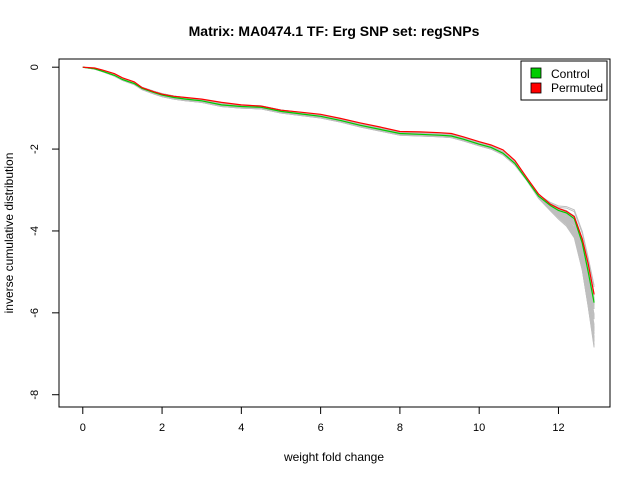 This screenshot has width=640, height=480. What do you see at coordinates (536, 88) in the screenshot?
I see `legend-swatch-permuted` at bounding box center [536, 88].